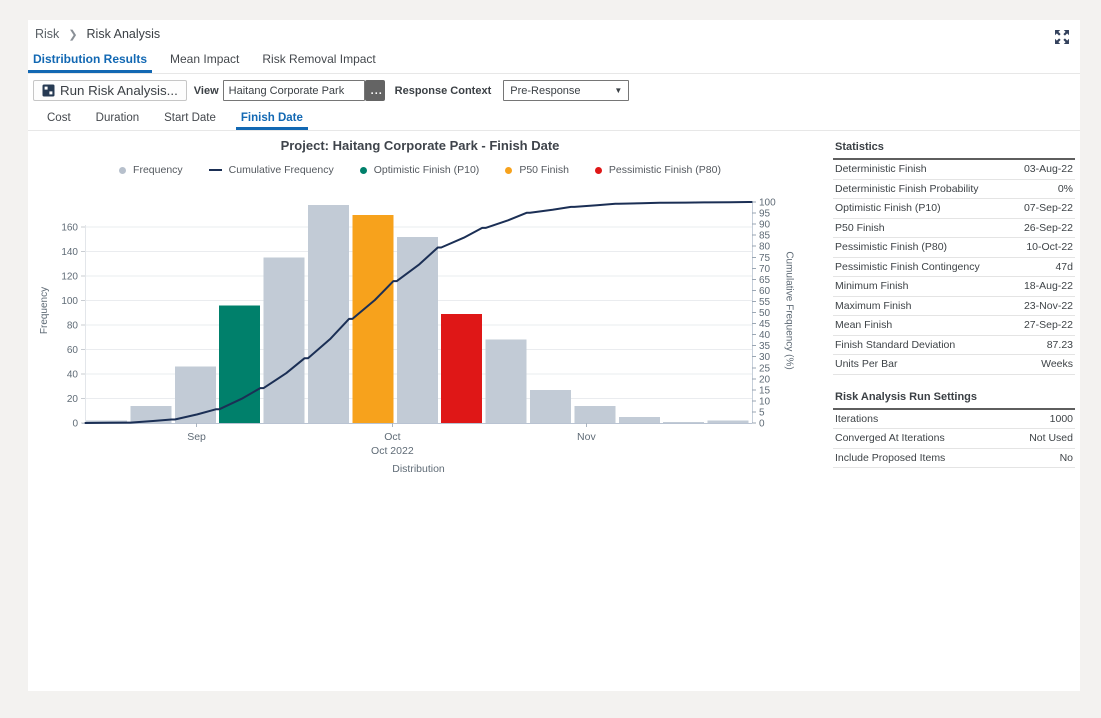  Describe the element at coordinates (69, 228) in the screenshot. I see `svg-text: 160` at that location.